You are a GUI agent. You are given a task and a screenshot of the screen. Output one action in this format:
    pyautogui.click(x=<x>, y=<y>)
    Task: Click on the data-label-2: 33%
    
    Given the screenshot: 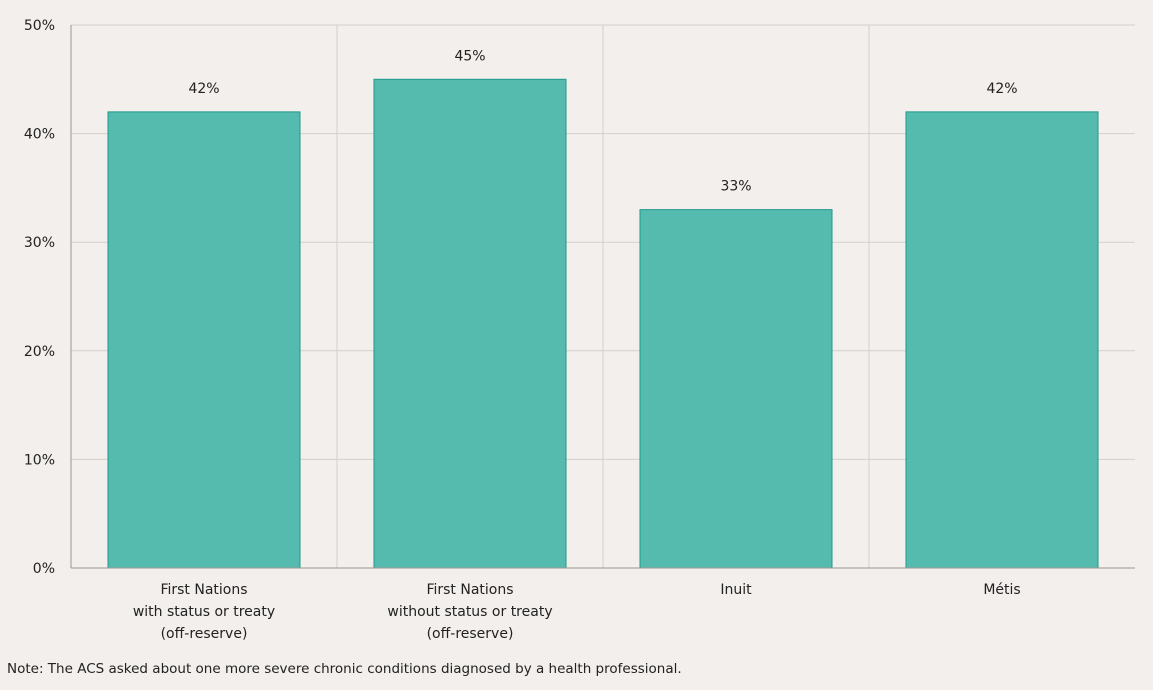 What is the action you would take?
    pyautogui.click(x=735, y=187)
    